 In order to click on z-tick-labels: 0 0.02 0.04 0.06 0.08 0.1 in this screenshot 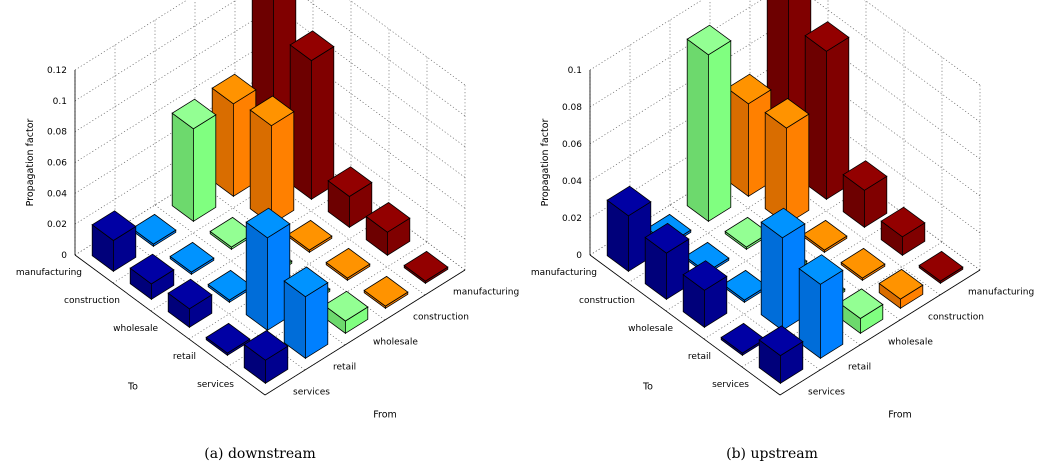, I will do `click(572, 163)`.